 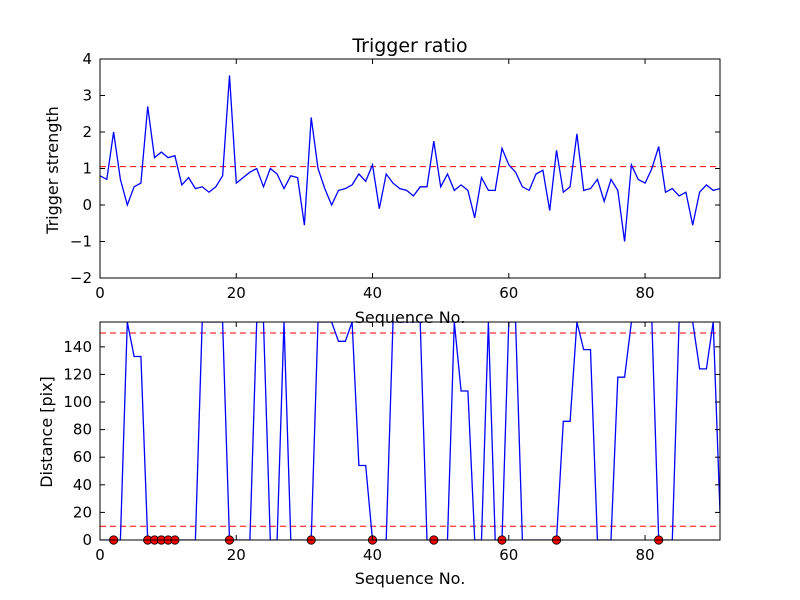 What do you see at coordinates (87, 540) in the screenshot?
I see `bottom-y-tick-label: 0` at bounding box center [87, 540].